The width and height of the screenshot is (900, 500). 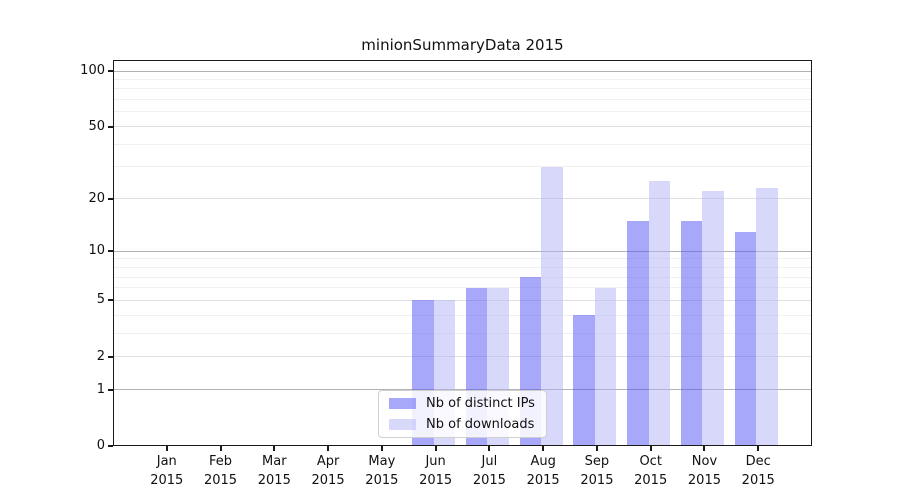 What do you see at coordinates (402, 403) in the screenshot?
I see `legend-swatch-distinct-ips` at bounding box center [402, 403].